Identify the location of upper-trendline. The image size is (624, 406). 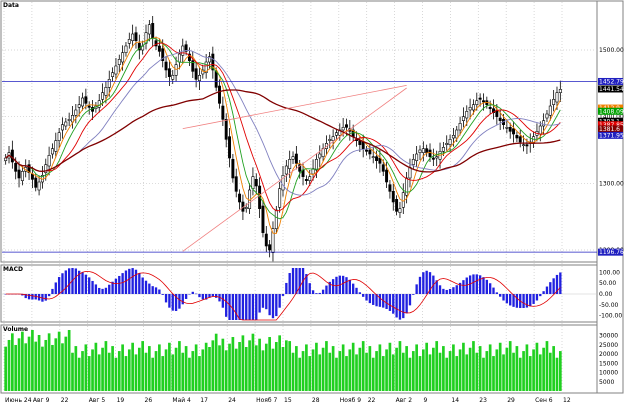
(294, 107).